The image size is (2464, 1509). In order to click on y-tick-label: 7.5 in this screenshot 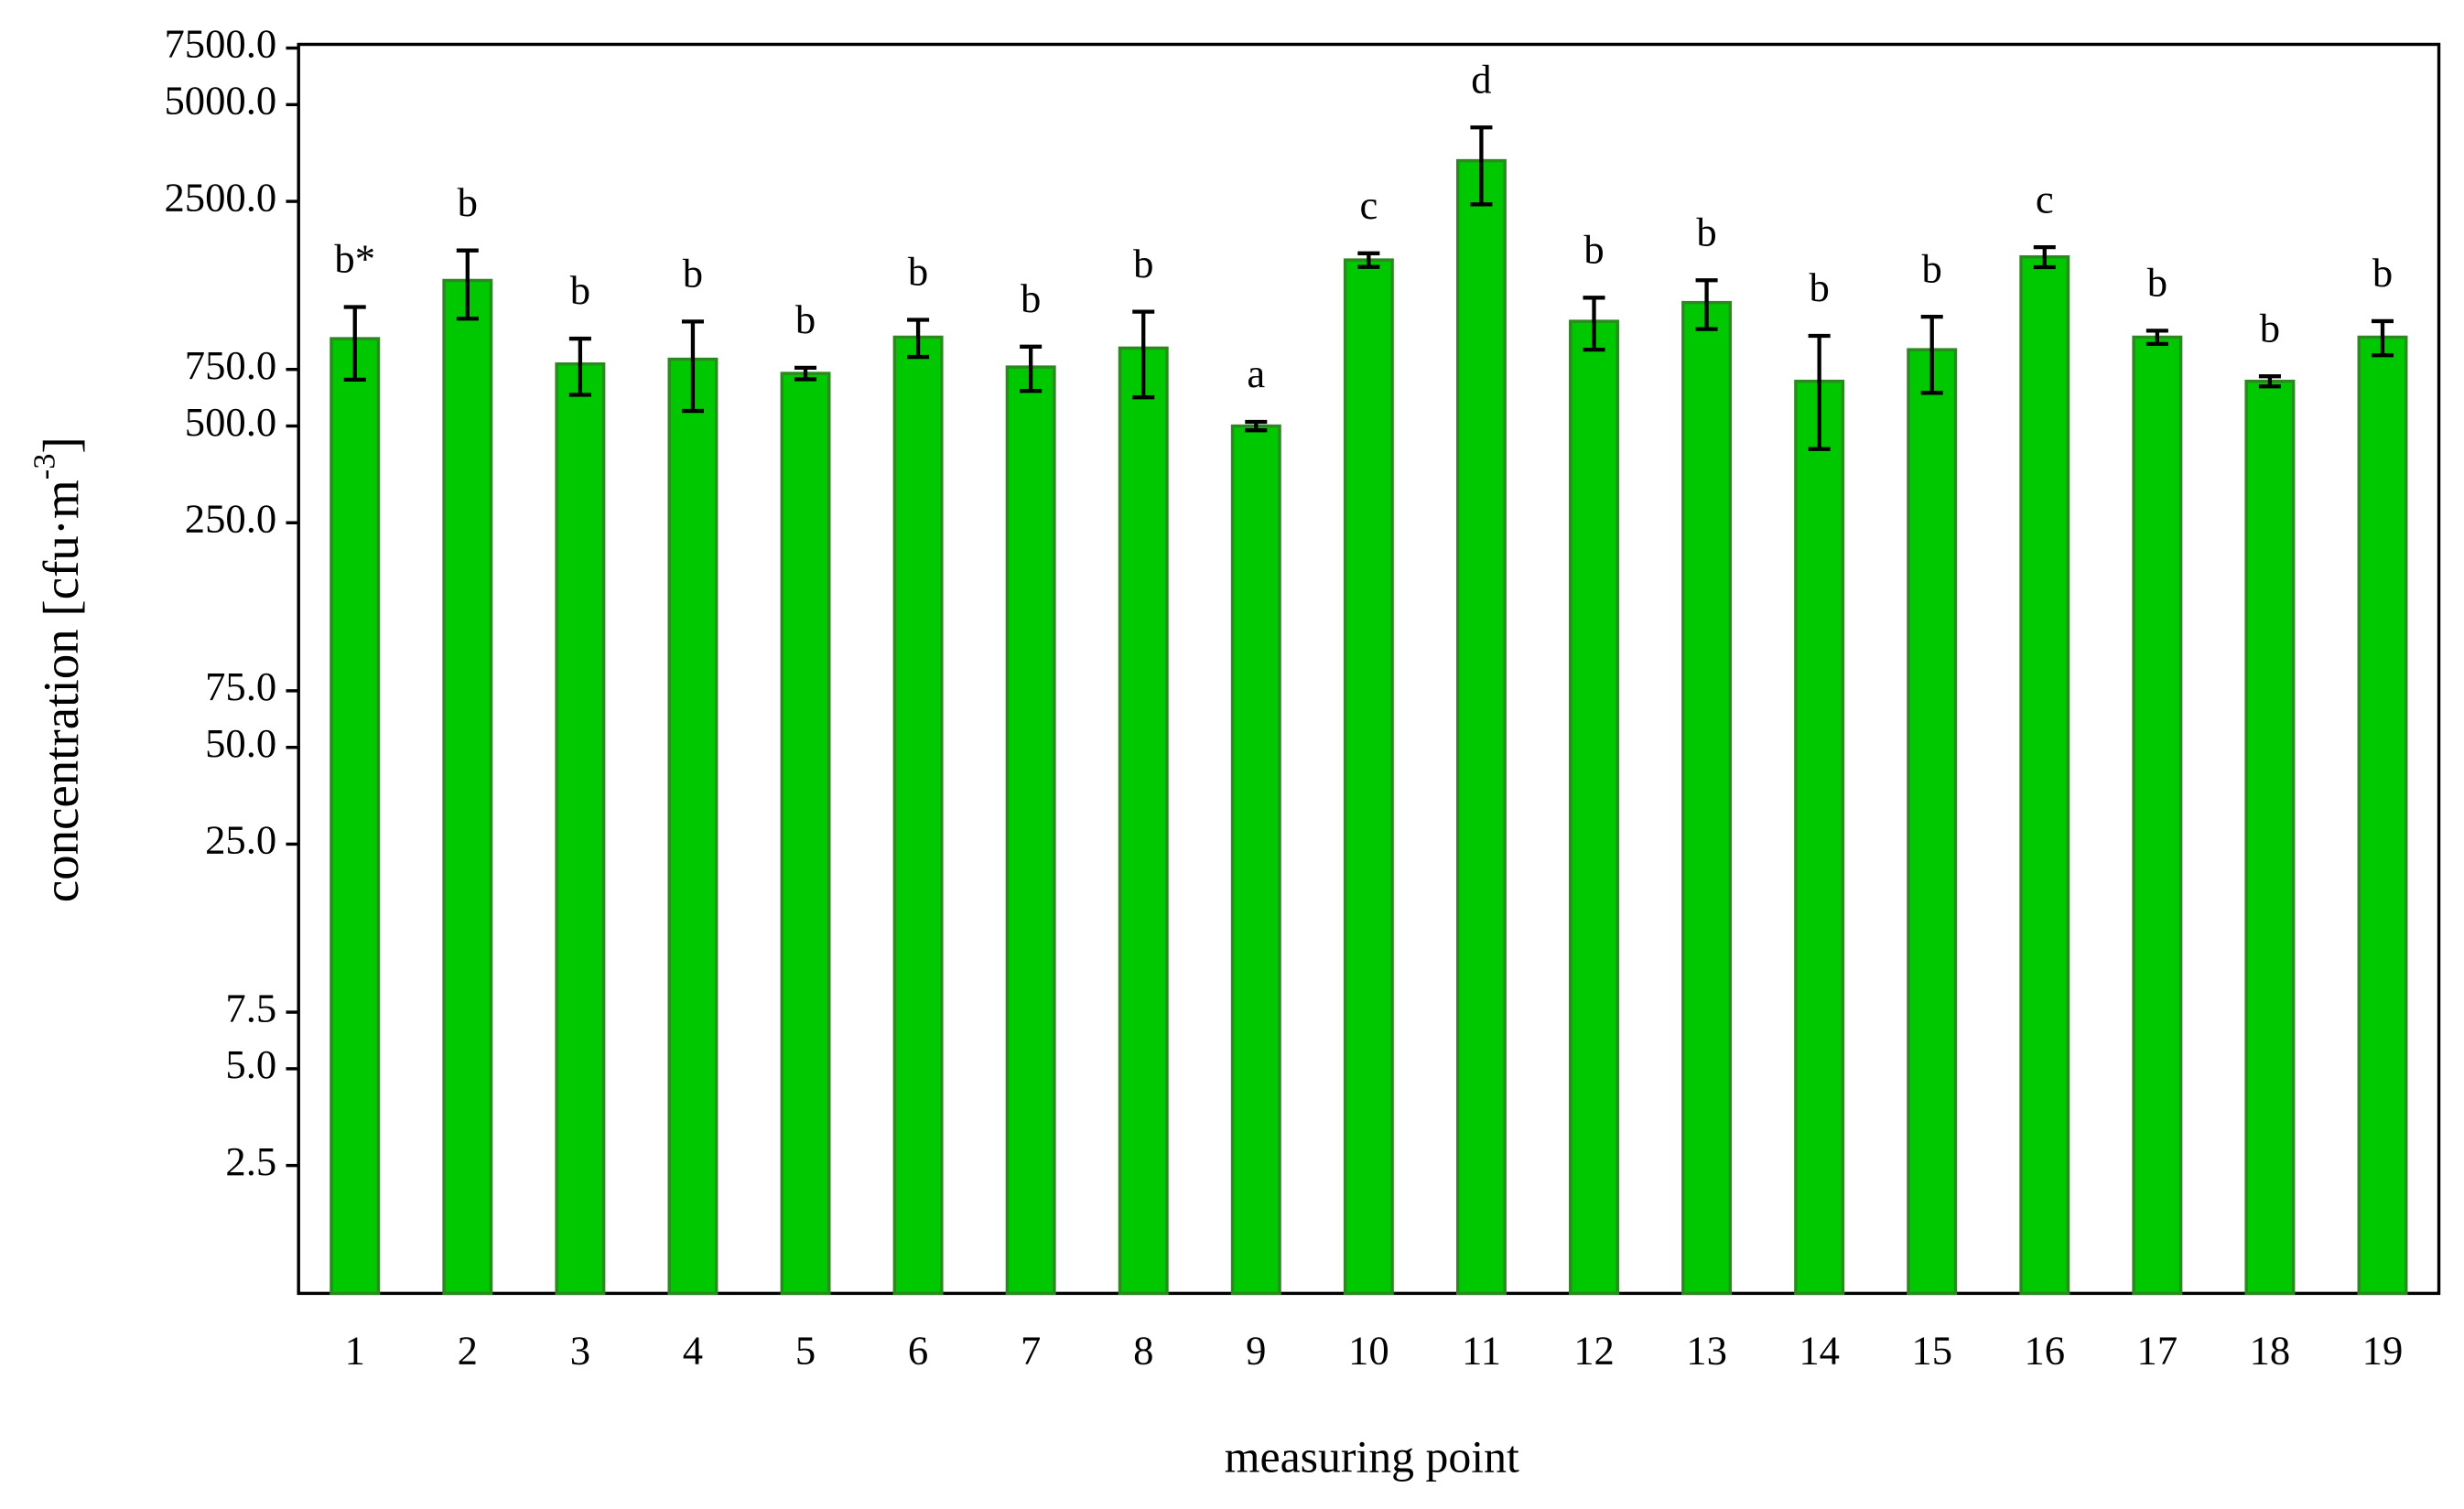, I will do `click(250, 1008)`.